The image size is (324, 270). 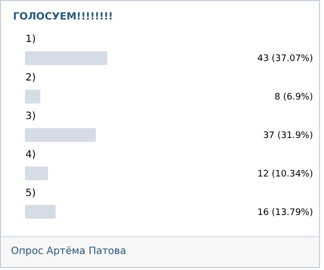 What do you see at coordinates (31, 154) in the screenshot?
I see `y-tick-label: 4)` at bounding box center [31, 154].